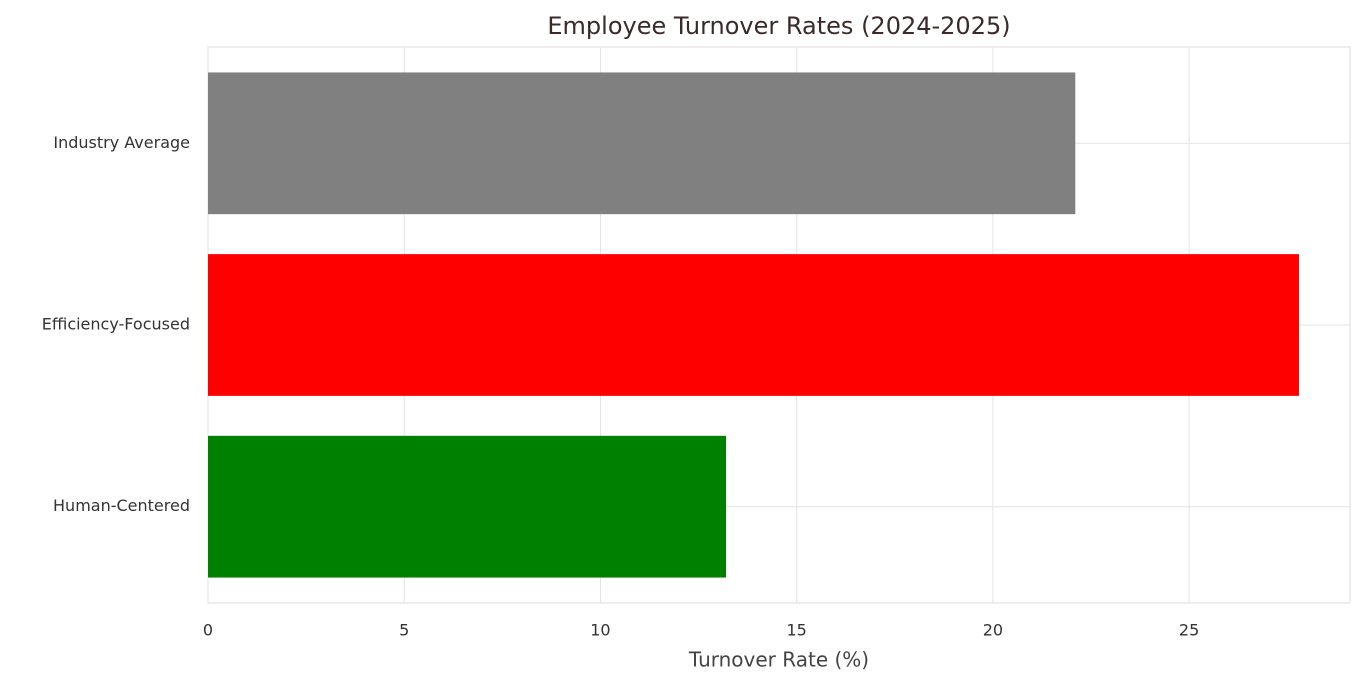 The height and width of the screenshot is (678, 1358). What do you see at coordinates (778, 26) in the screenshot?
I see `chart-title: Employee Turnover Rates (2024-2025)` at bounding box center [778, 26].